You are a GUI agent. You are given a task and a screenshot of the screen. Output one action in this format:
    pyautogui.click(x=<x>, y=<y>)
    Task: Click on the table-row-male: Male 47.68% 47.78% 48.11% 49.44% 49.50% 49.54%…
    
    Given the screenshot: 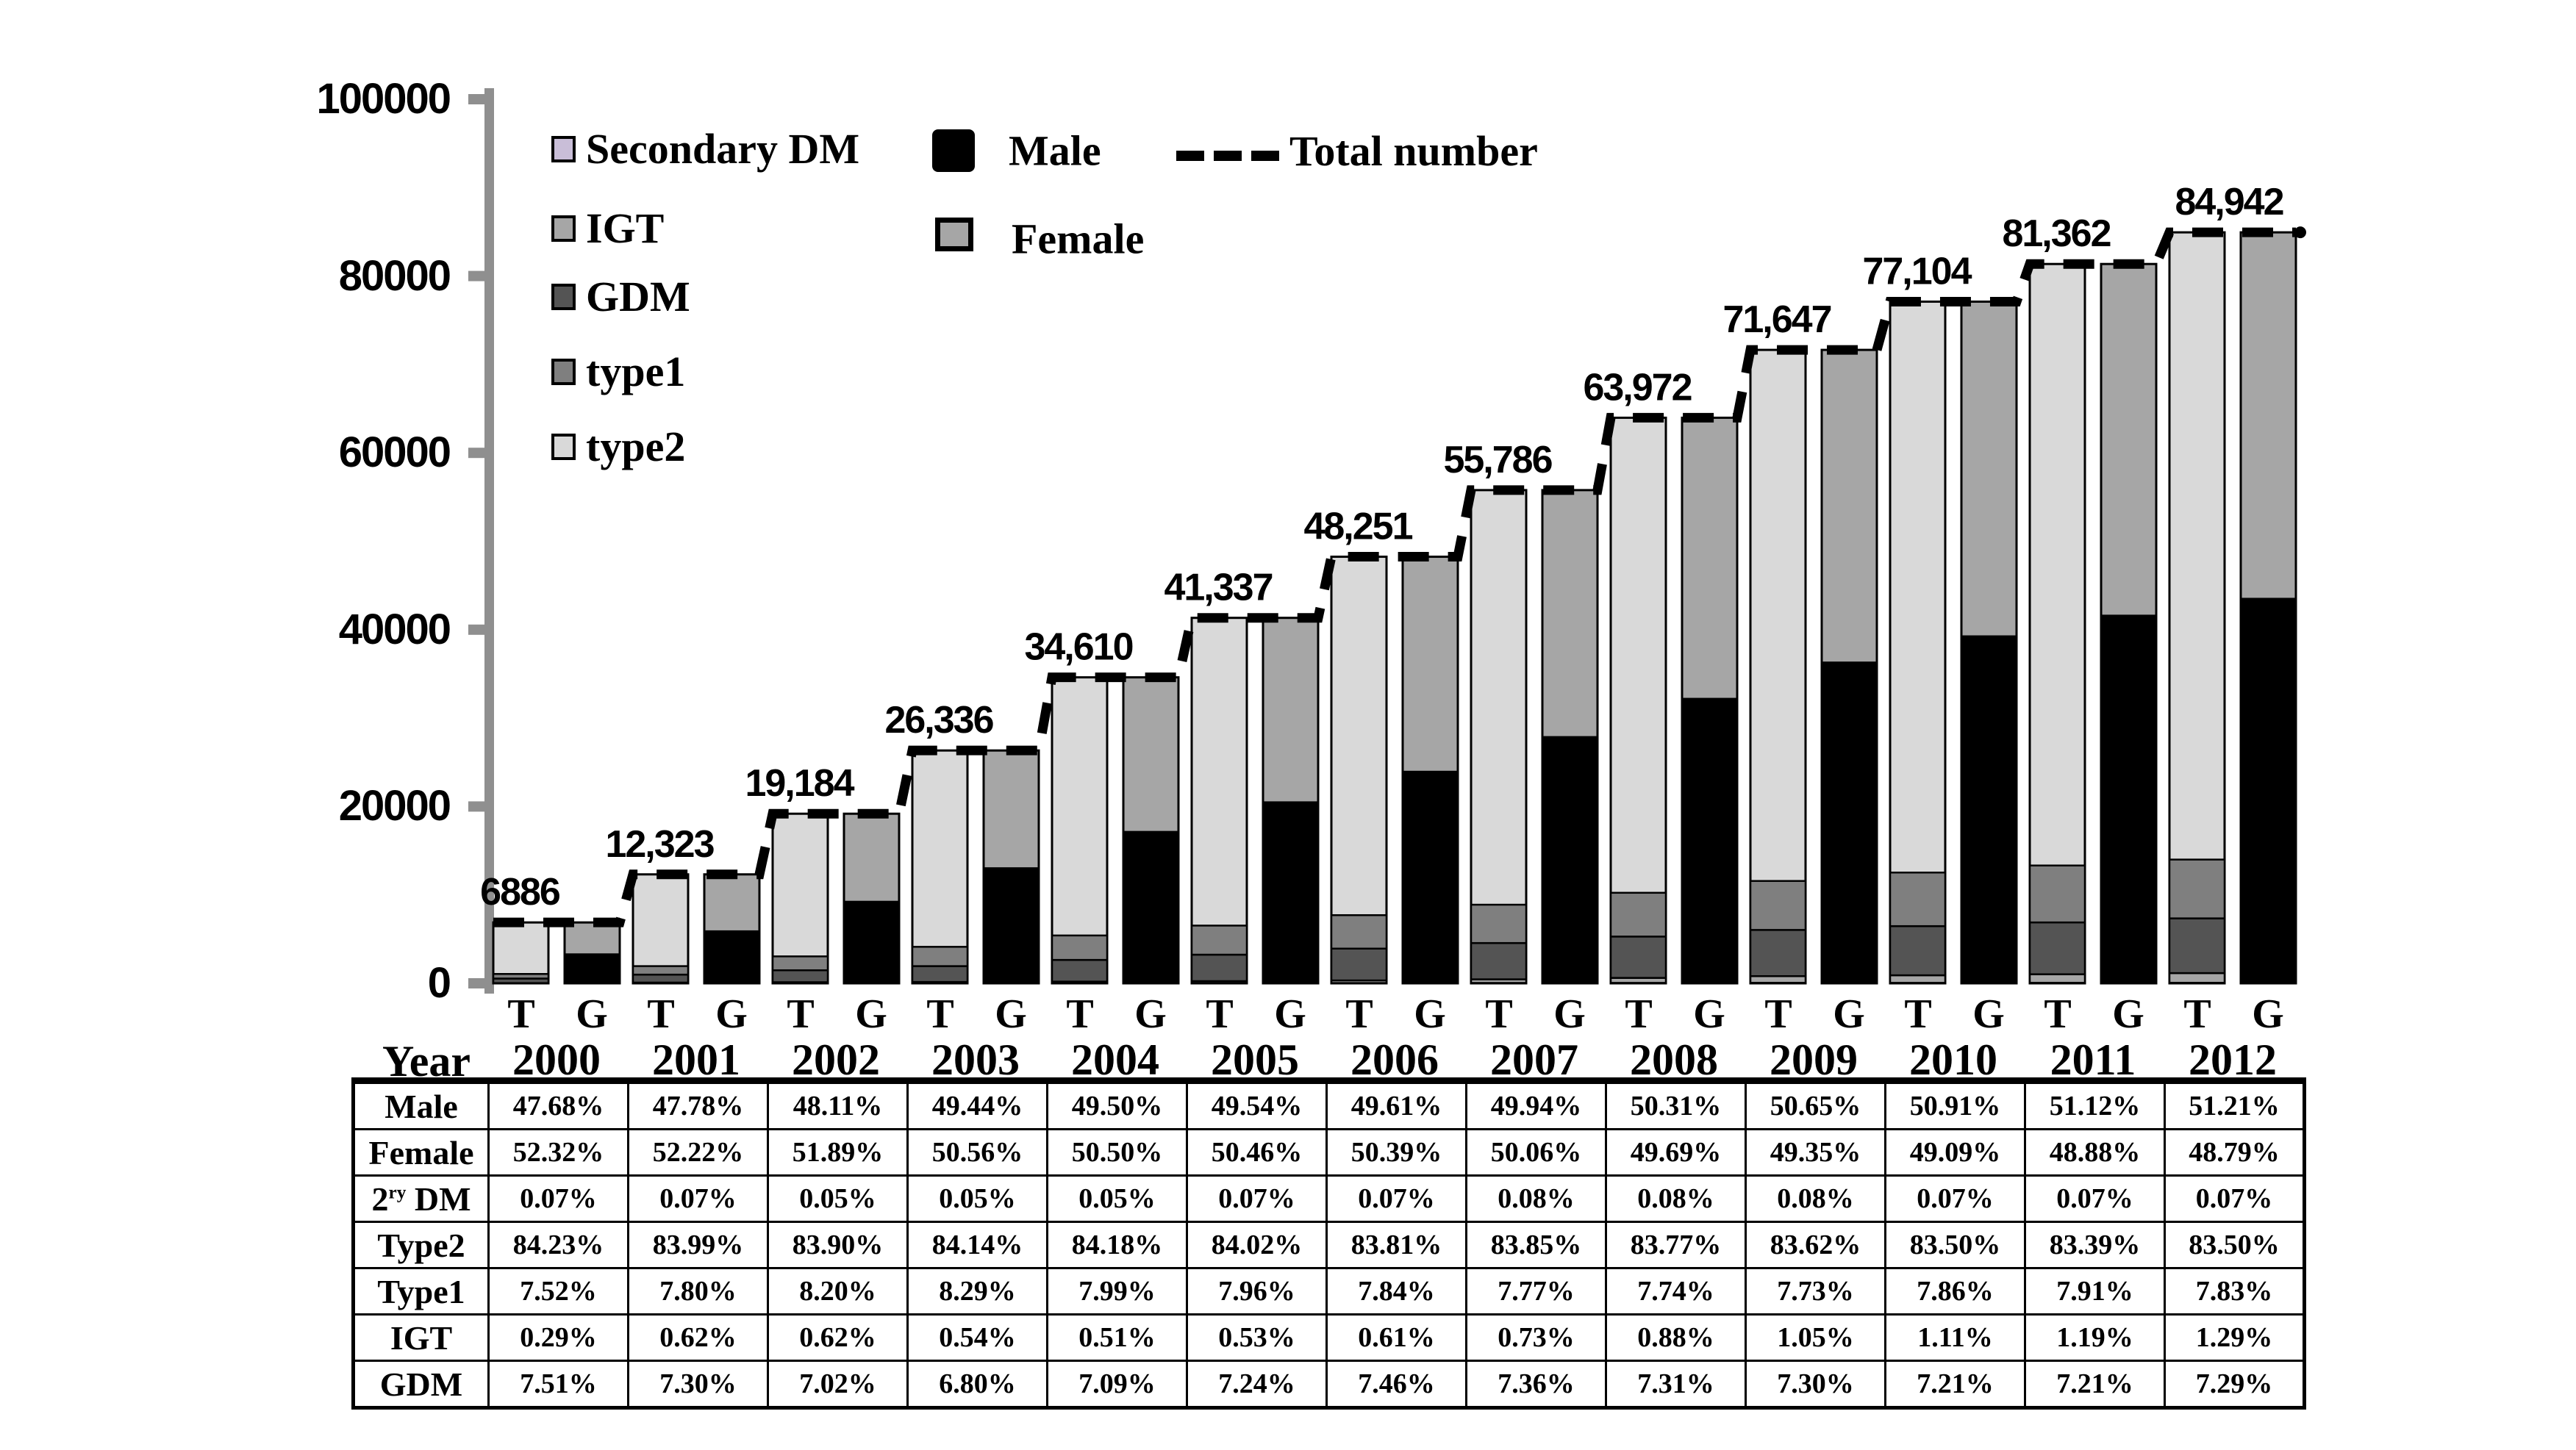 What is the action you would take?
    pyautogui.click(x=1328, y=1105)
    